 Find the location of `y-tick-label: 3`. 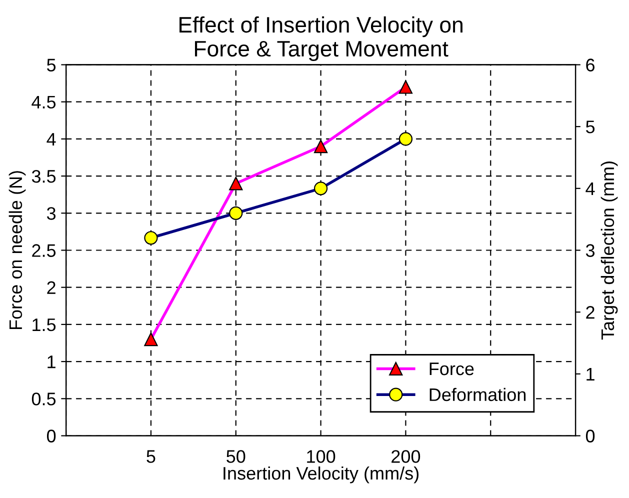

y-tick-label: 3 is located at coordinates (51, 213).